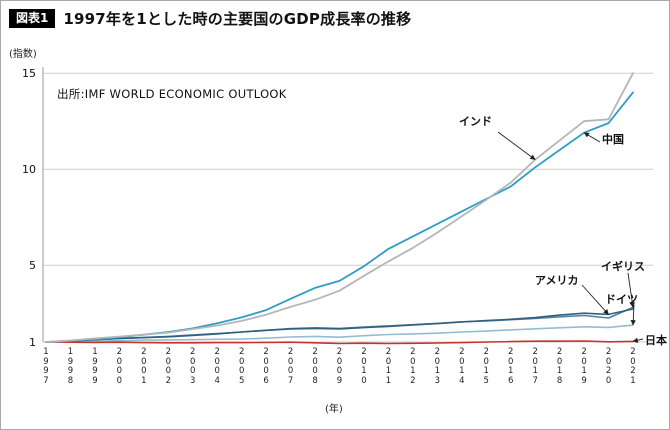 The image size is (670, 430). I want to click on series-label-uk: イギリス, so click(623, 266).